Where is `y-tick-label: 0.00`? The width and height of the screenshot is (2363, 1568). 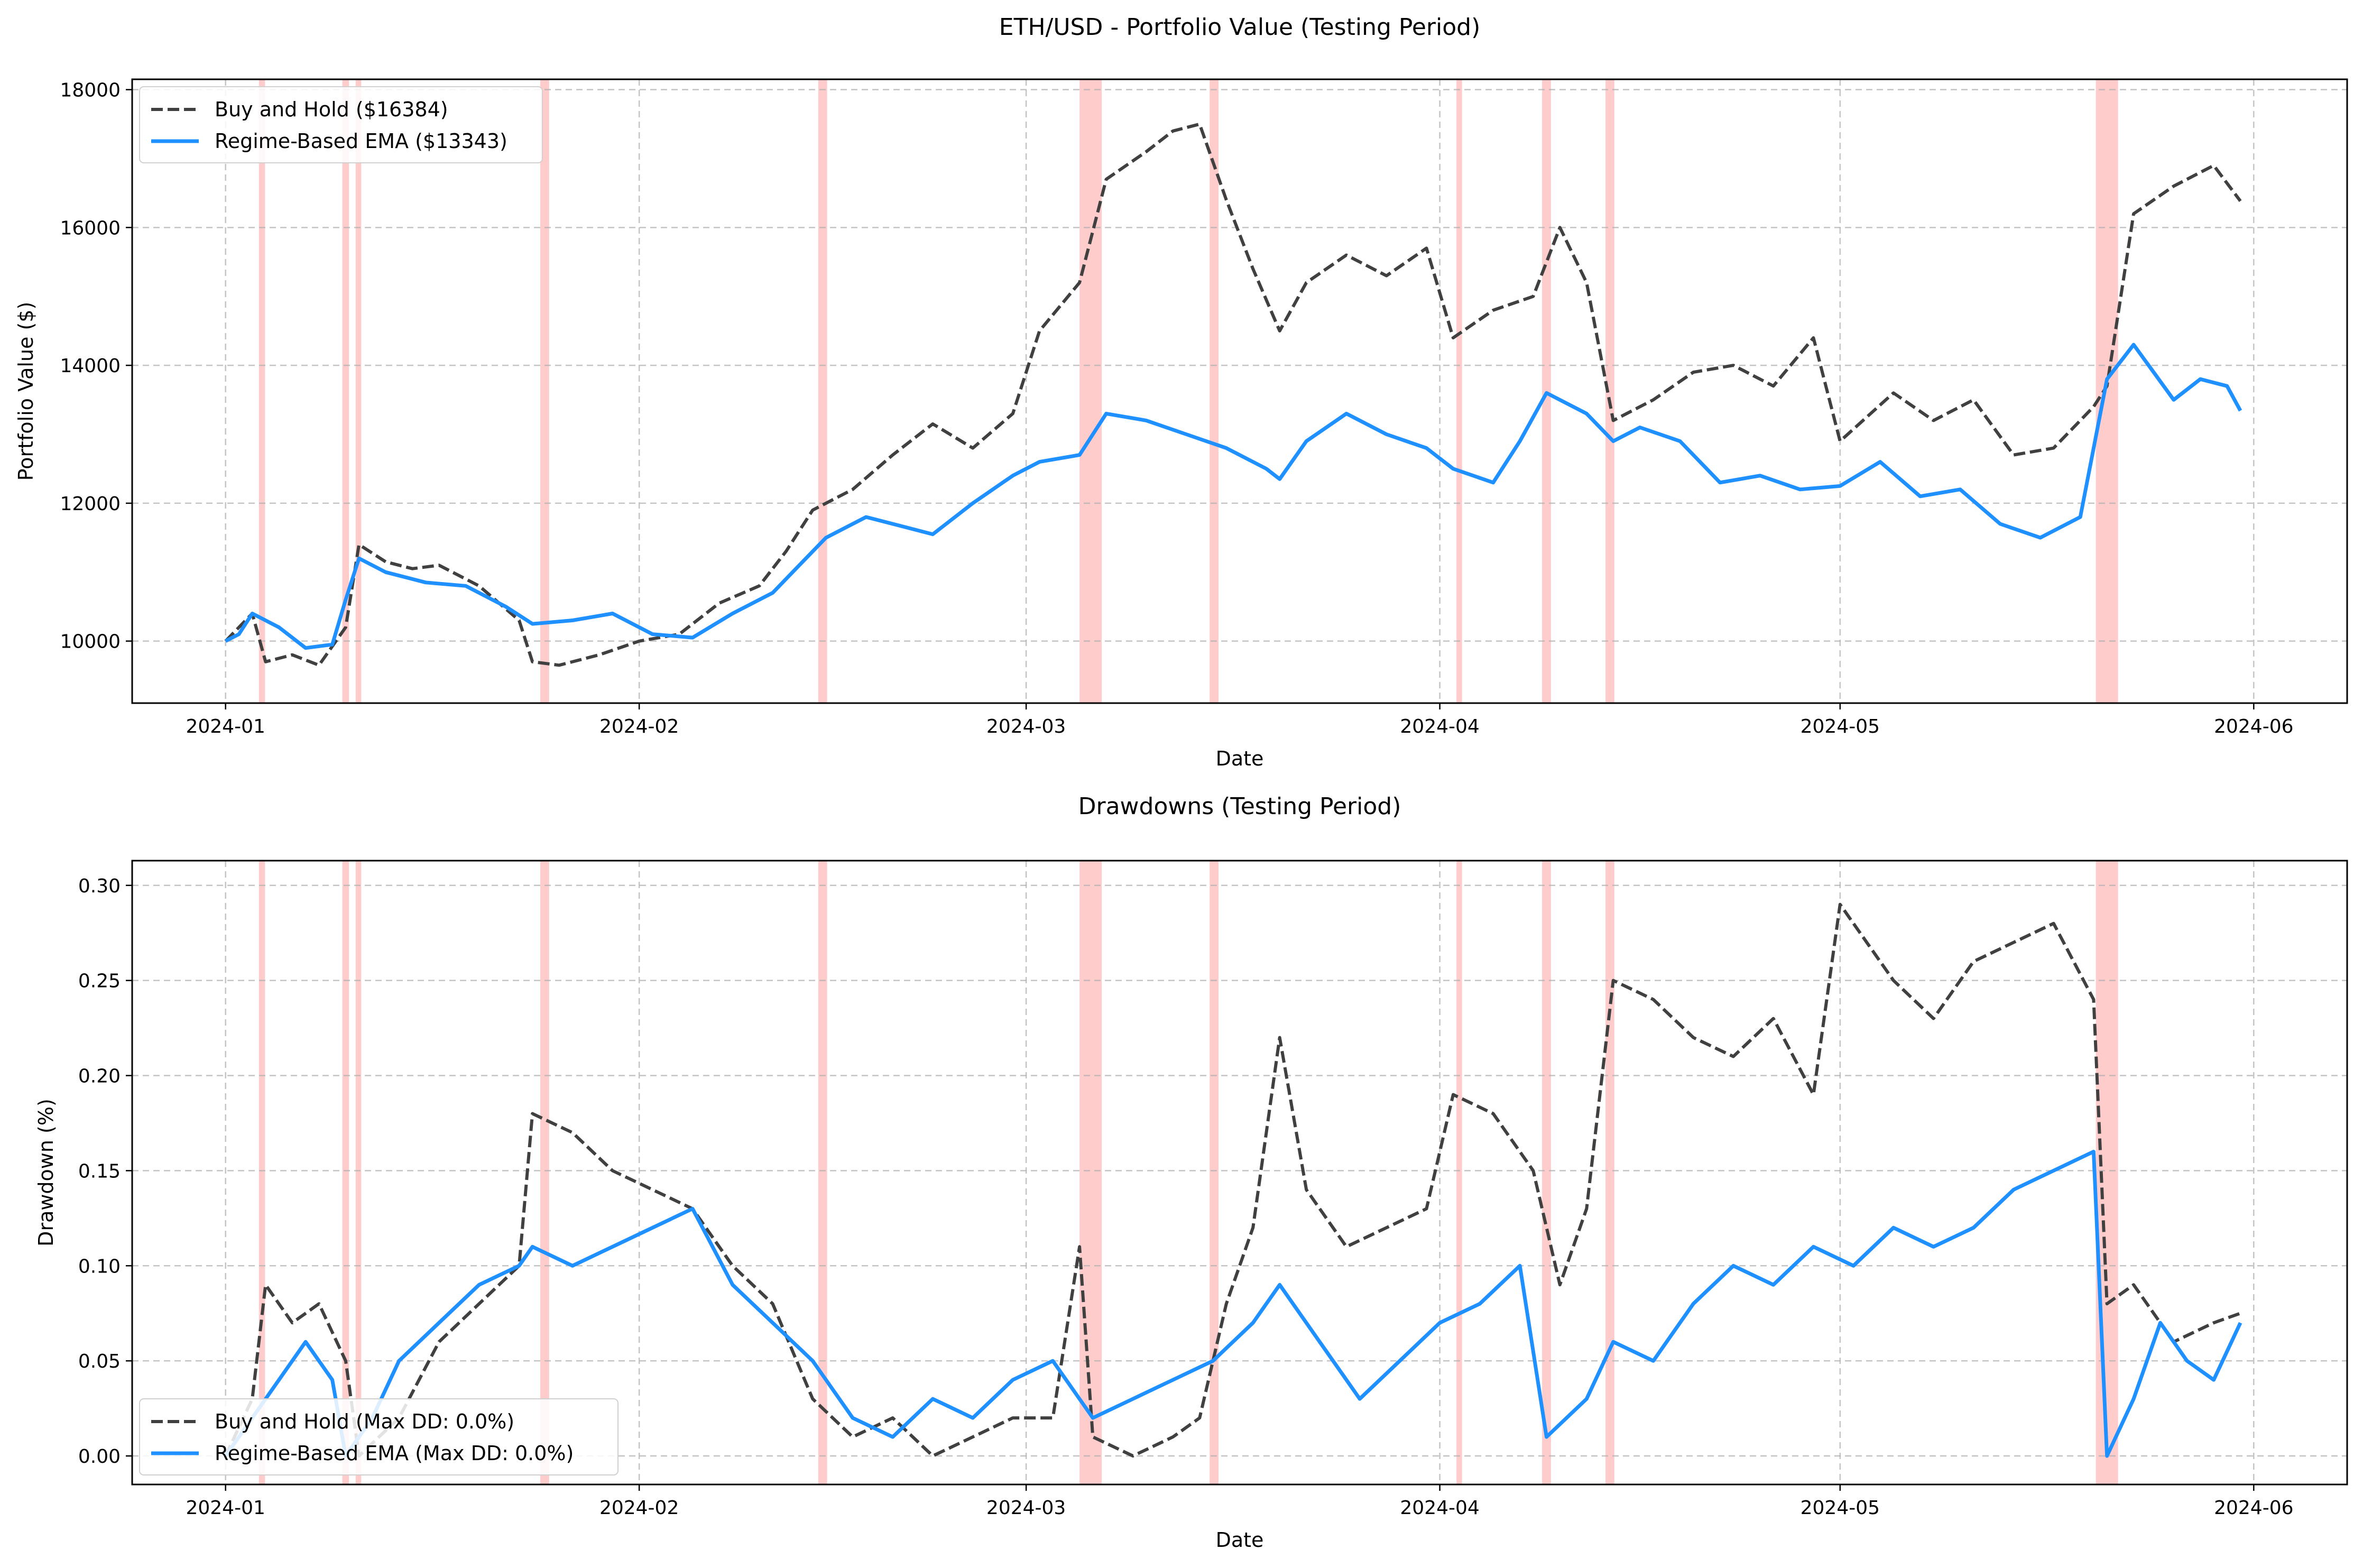 y-tick-label: 0.00 is located at coordinates (99, 1457).